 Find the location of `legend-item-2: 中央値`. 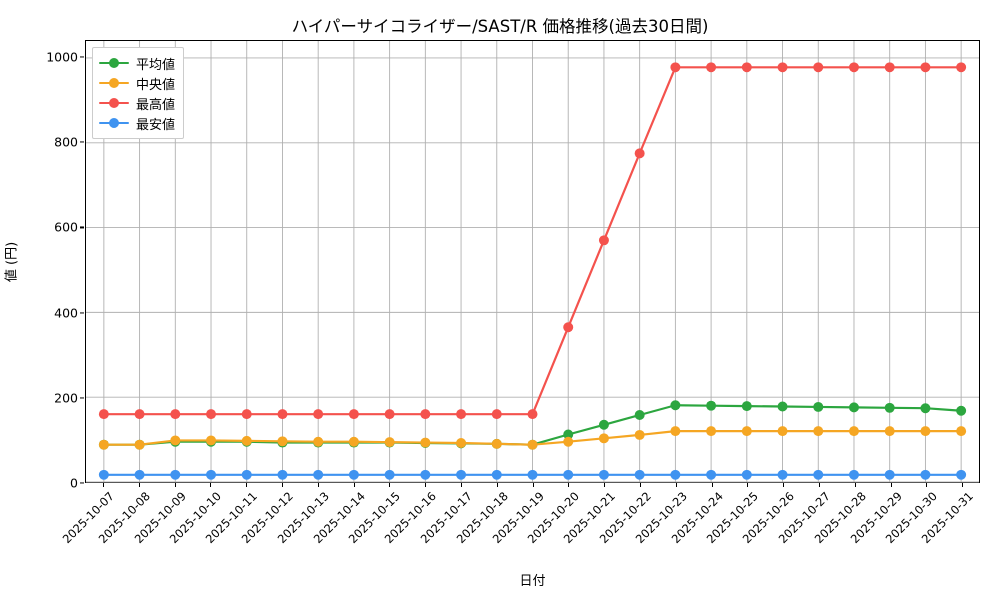

legend-item-2: 中央値 is located at coordinates (137, 83).